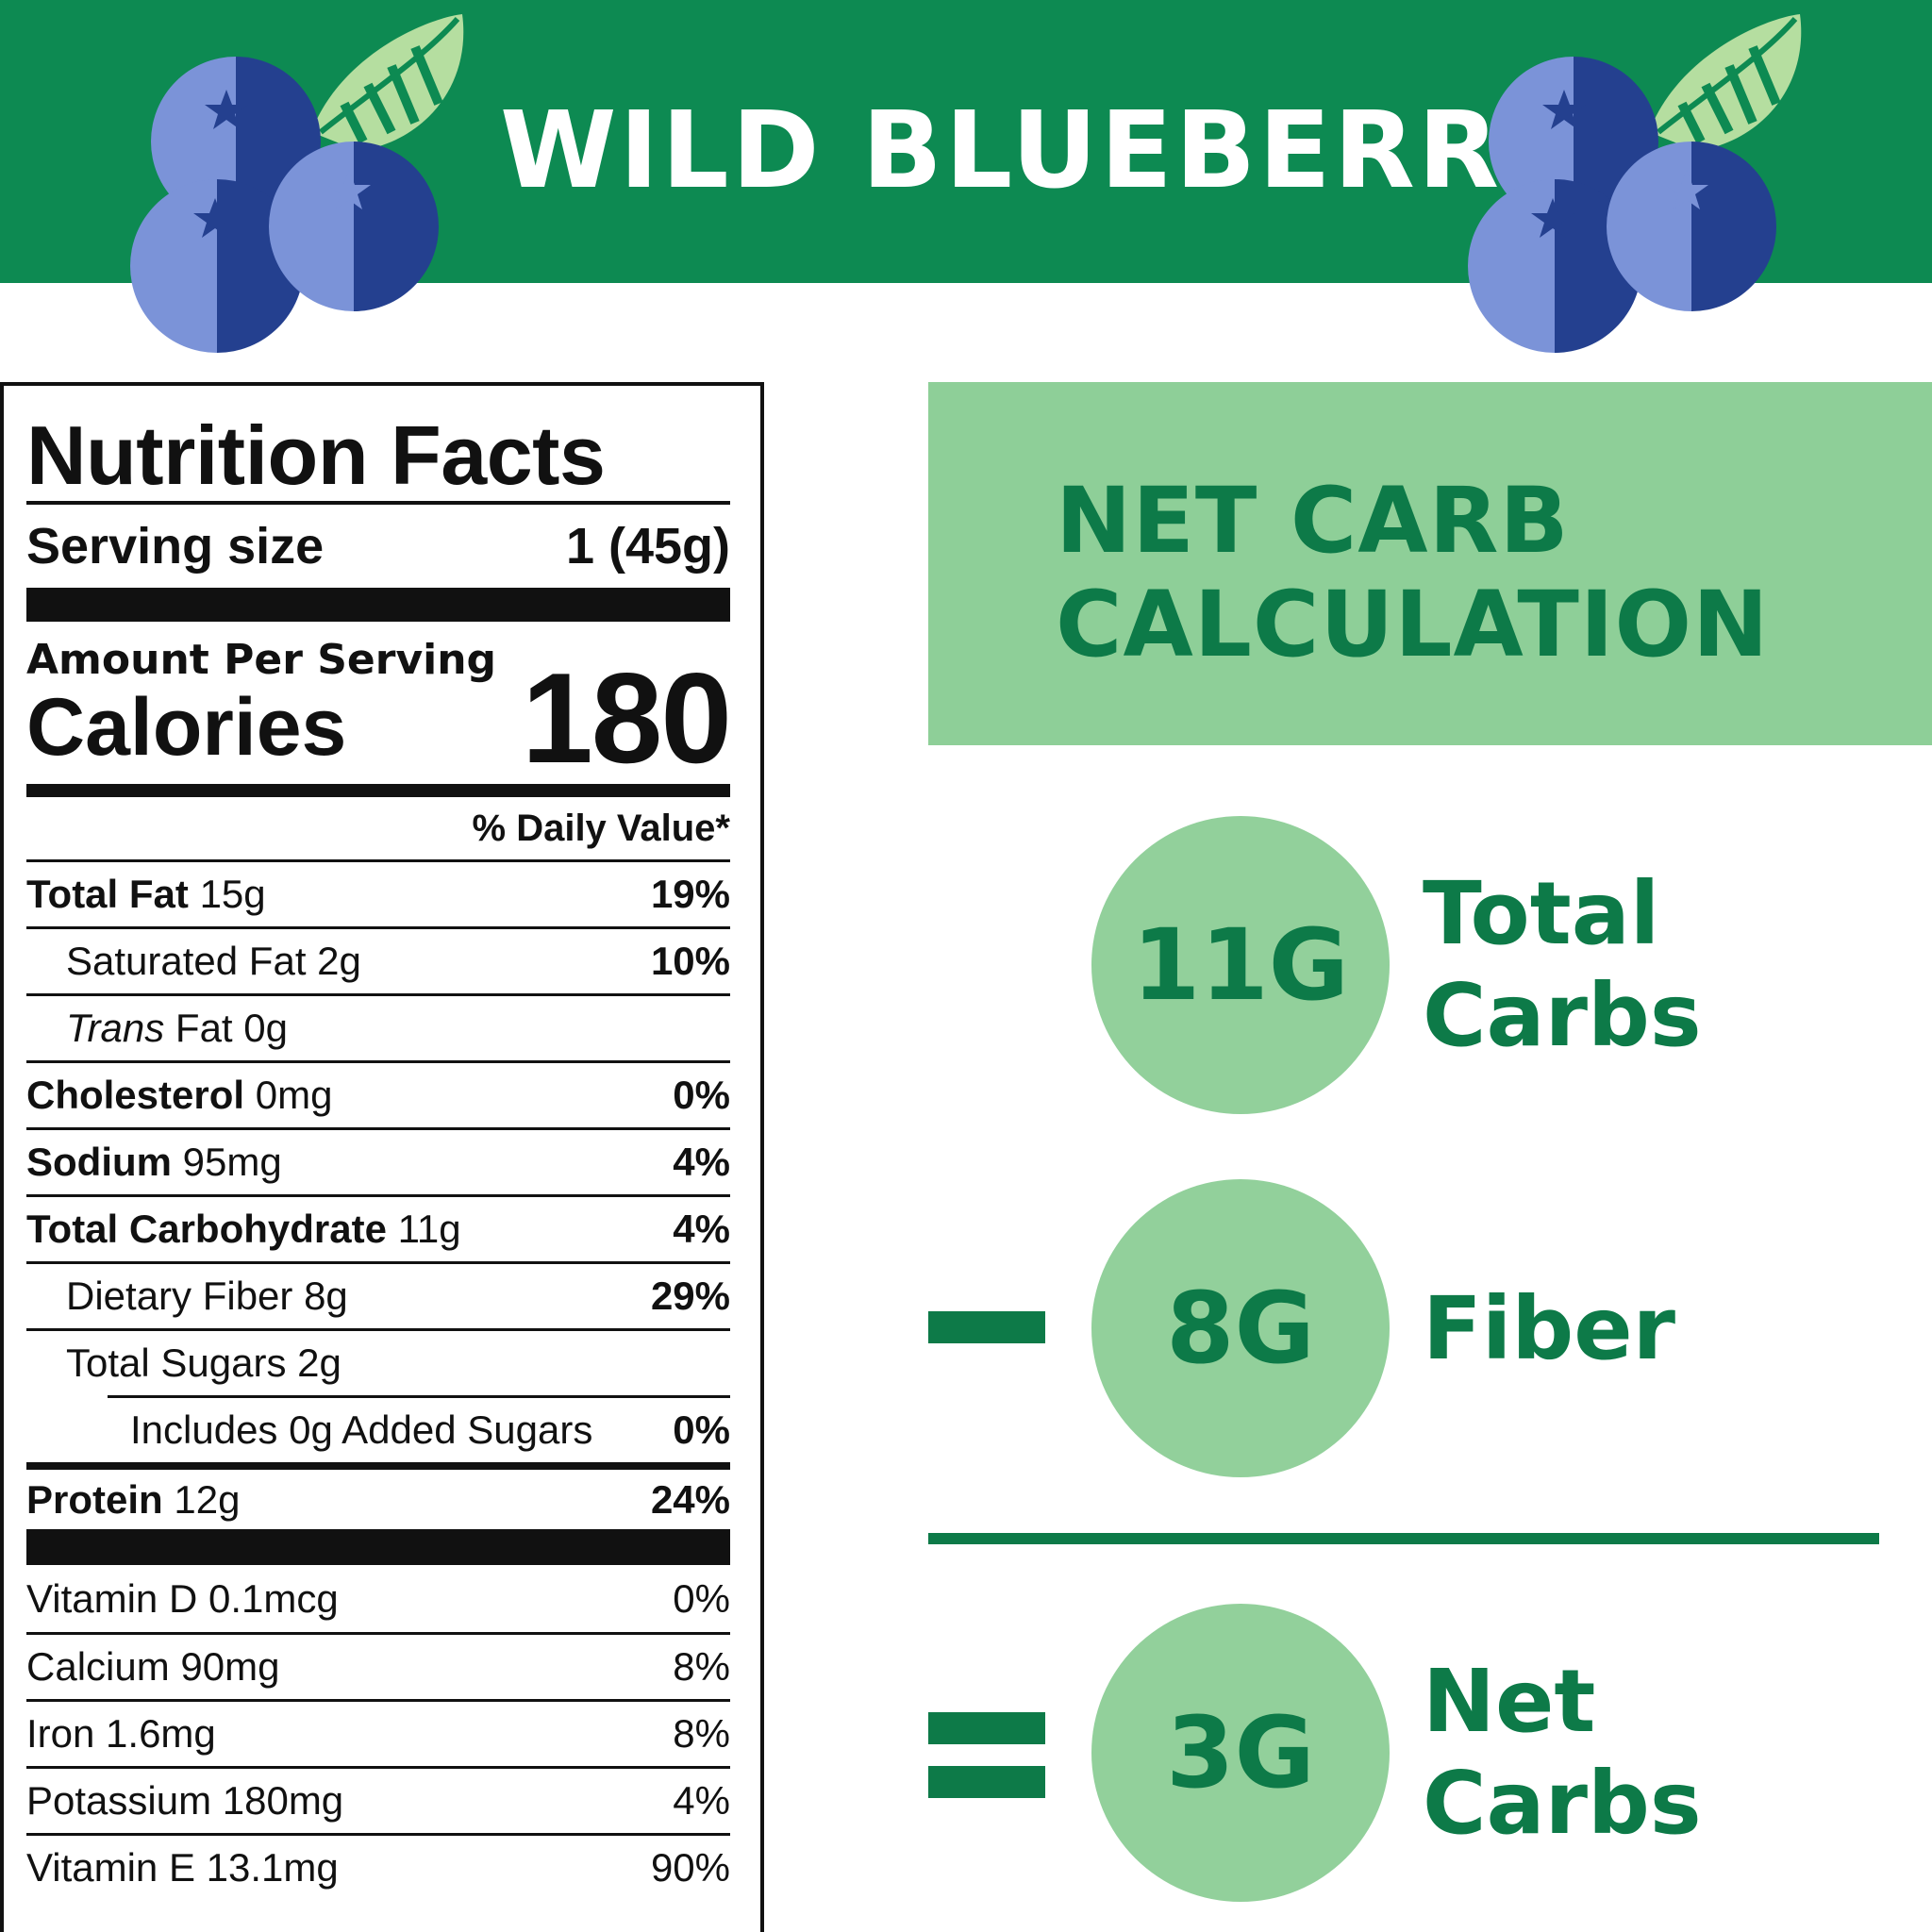 Image resolution: width=1932 pixels, height=1932 pixels. I want to click on net-carbs-circle: 3G, so click(1241, 1753).